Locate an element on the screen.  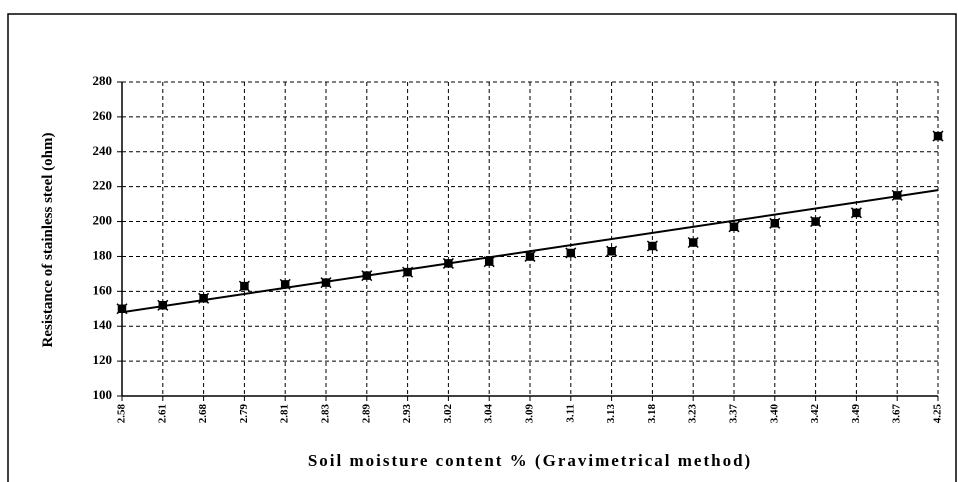
y-tick-label: 180 is located at coordinates (103, 254).